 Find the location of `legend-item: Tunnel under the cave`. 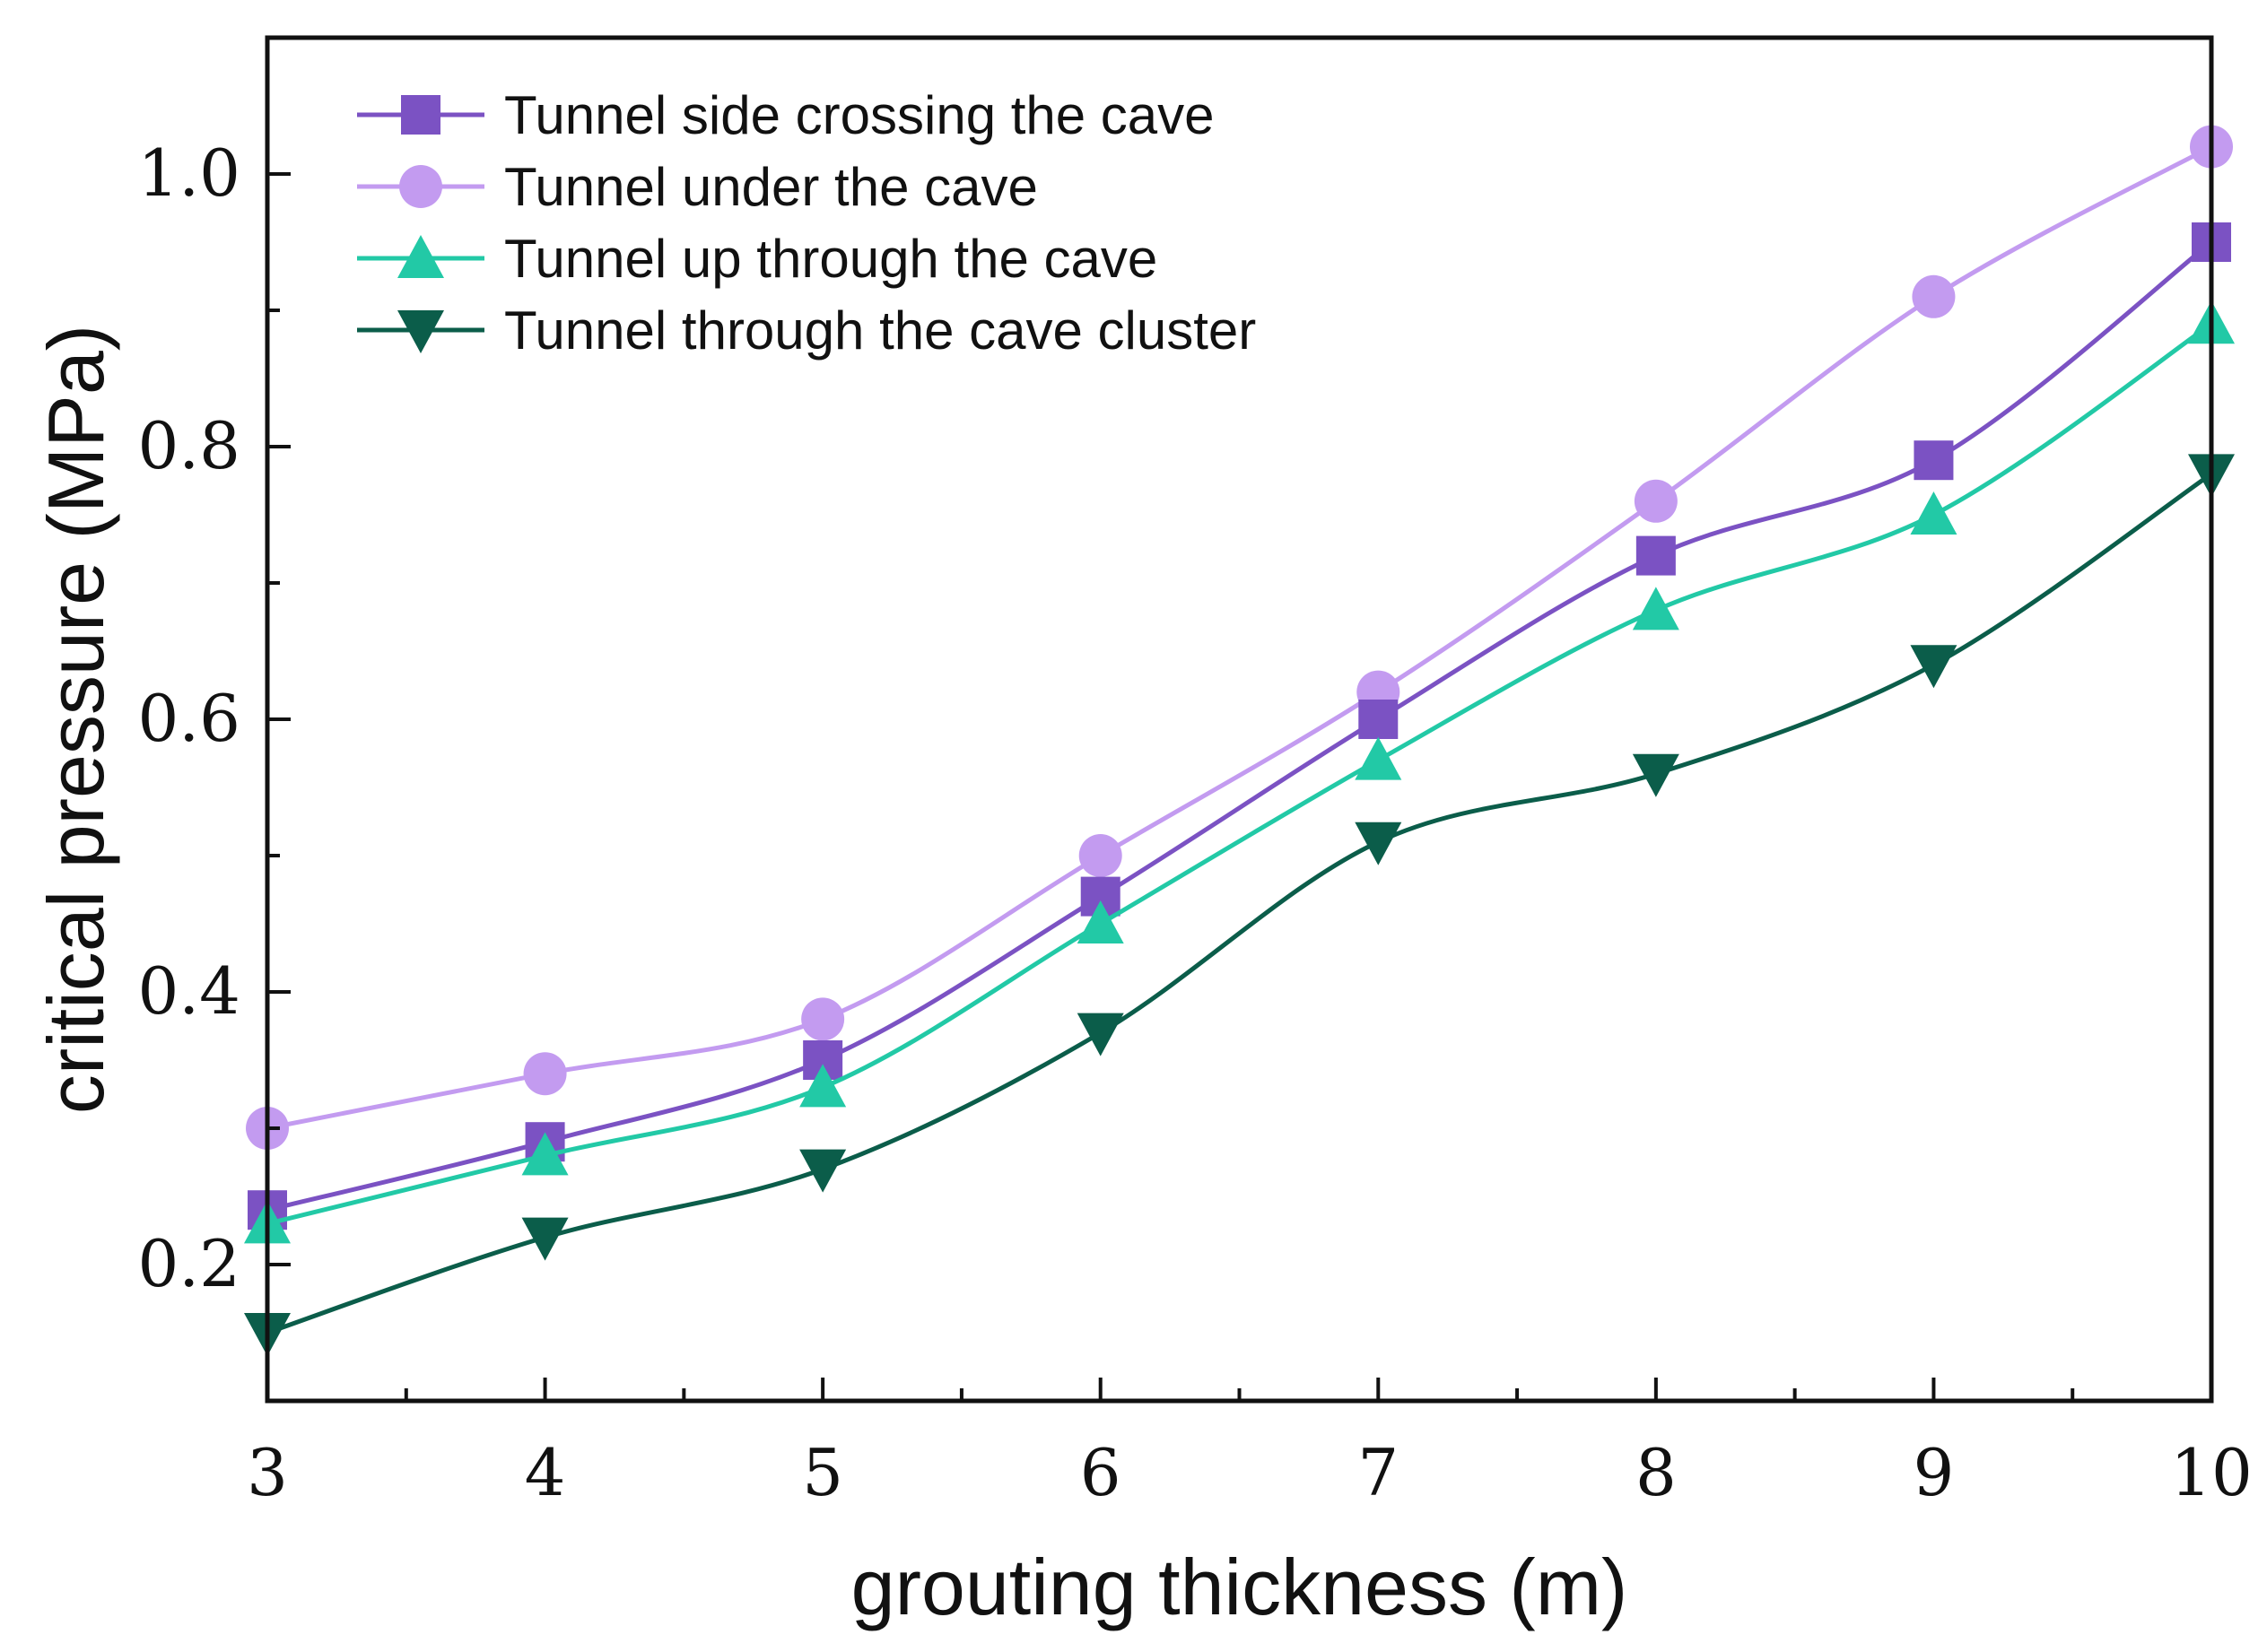

legend-item: Tunnel under the cave is located at coordinates (697, 187).